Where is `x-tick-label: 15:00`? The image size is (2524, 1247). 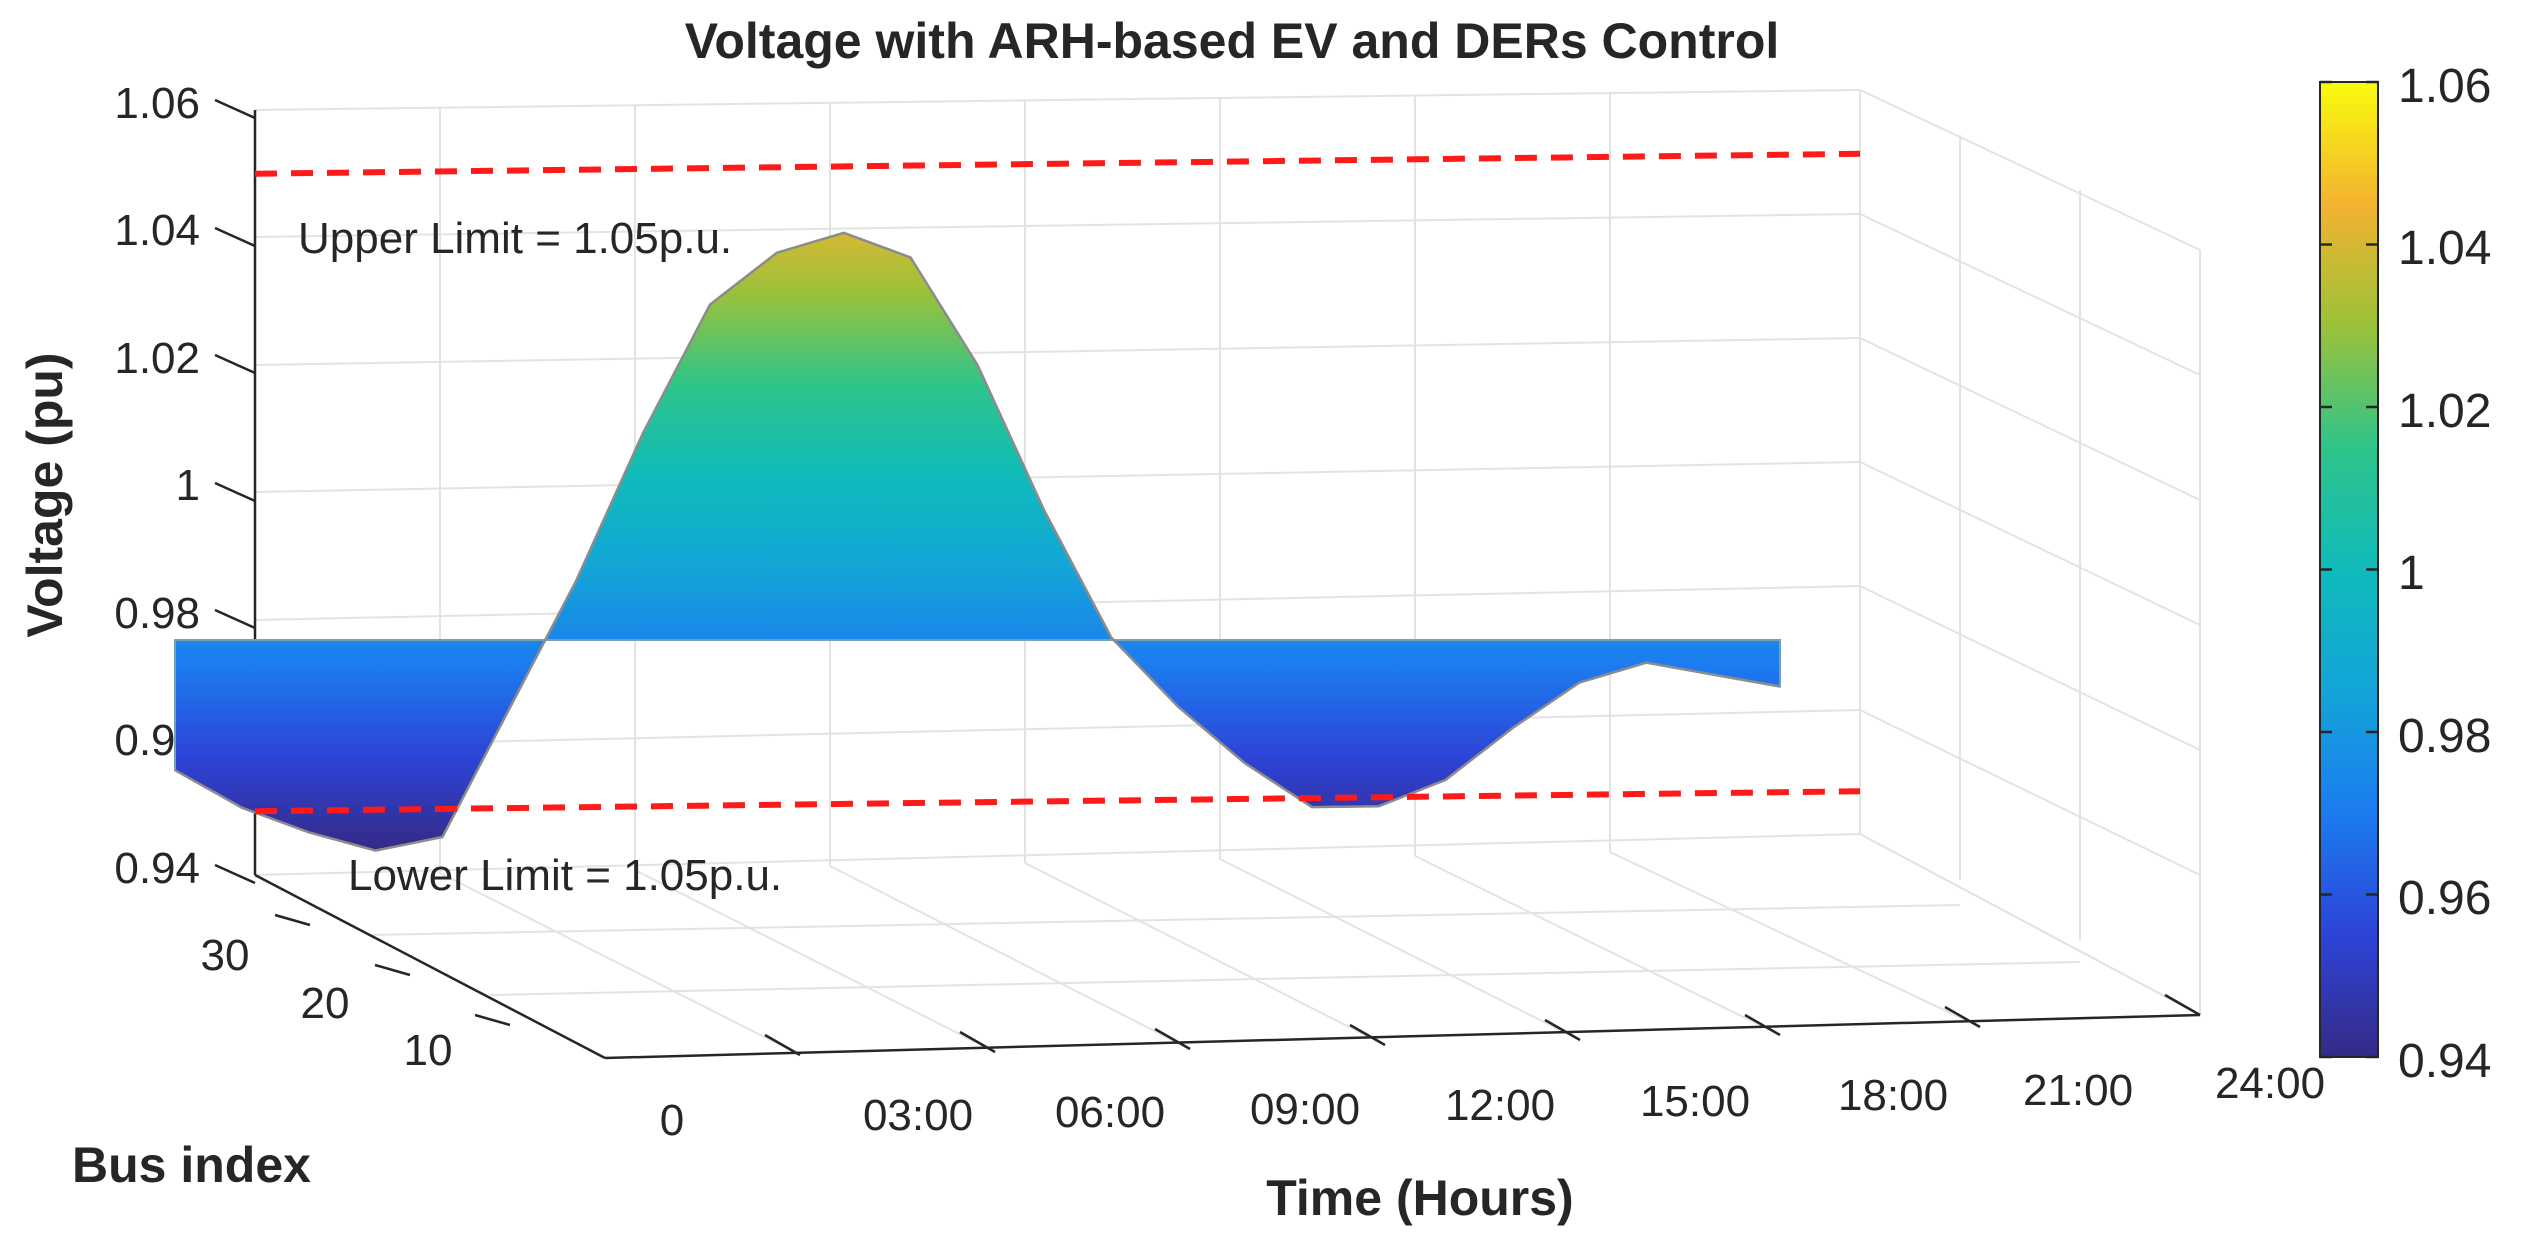
x-tick-label: 15:00 is located at coordinates (1695, 1101).